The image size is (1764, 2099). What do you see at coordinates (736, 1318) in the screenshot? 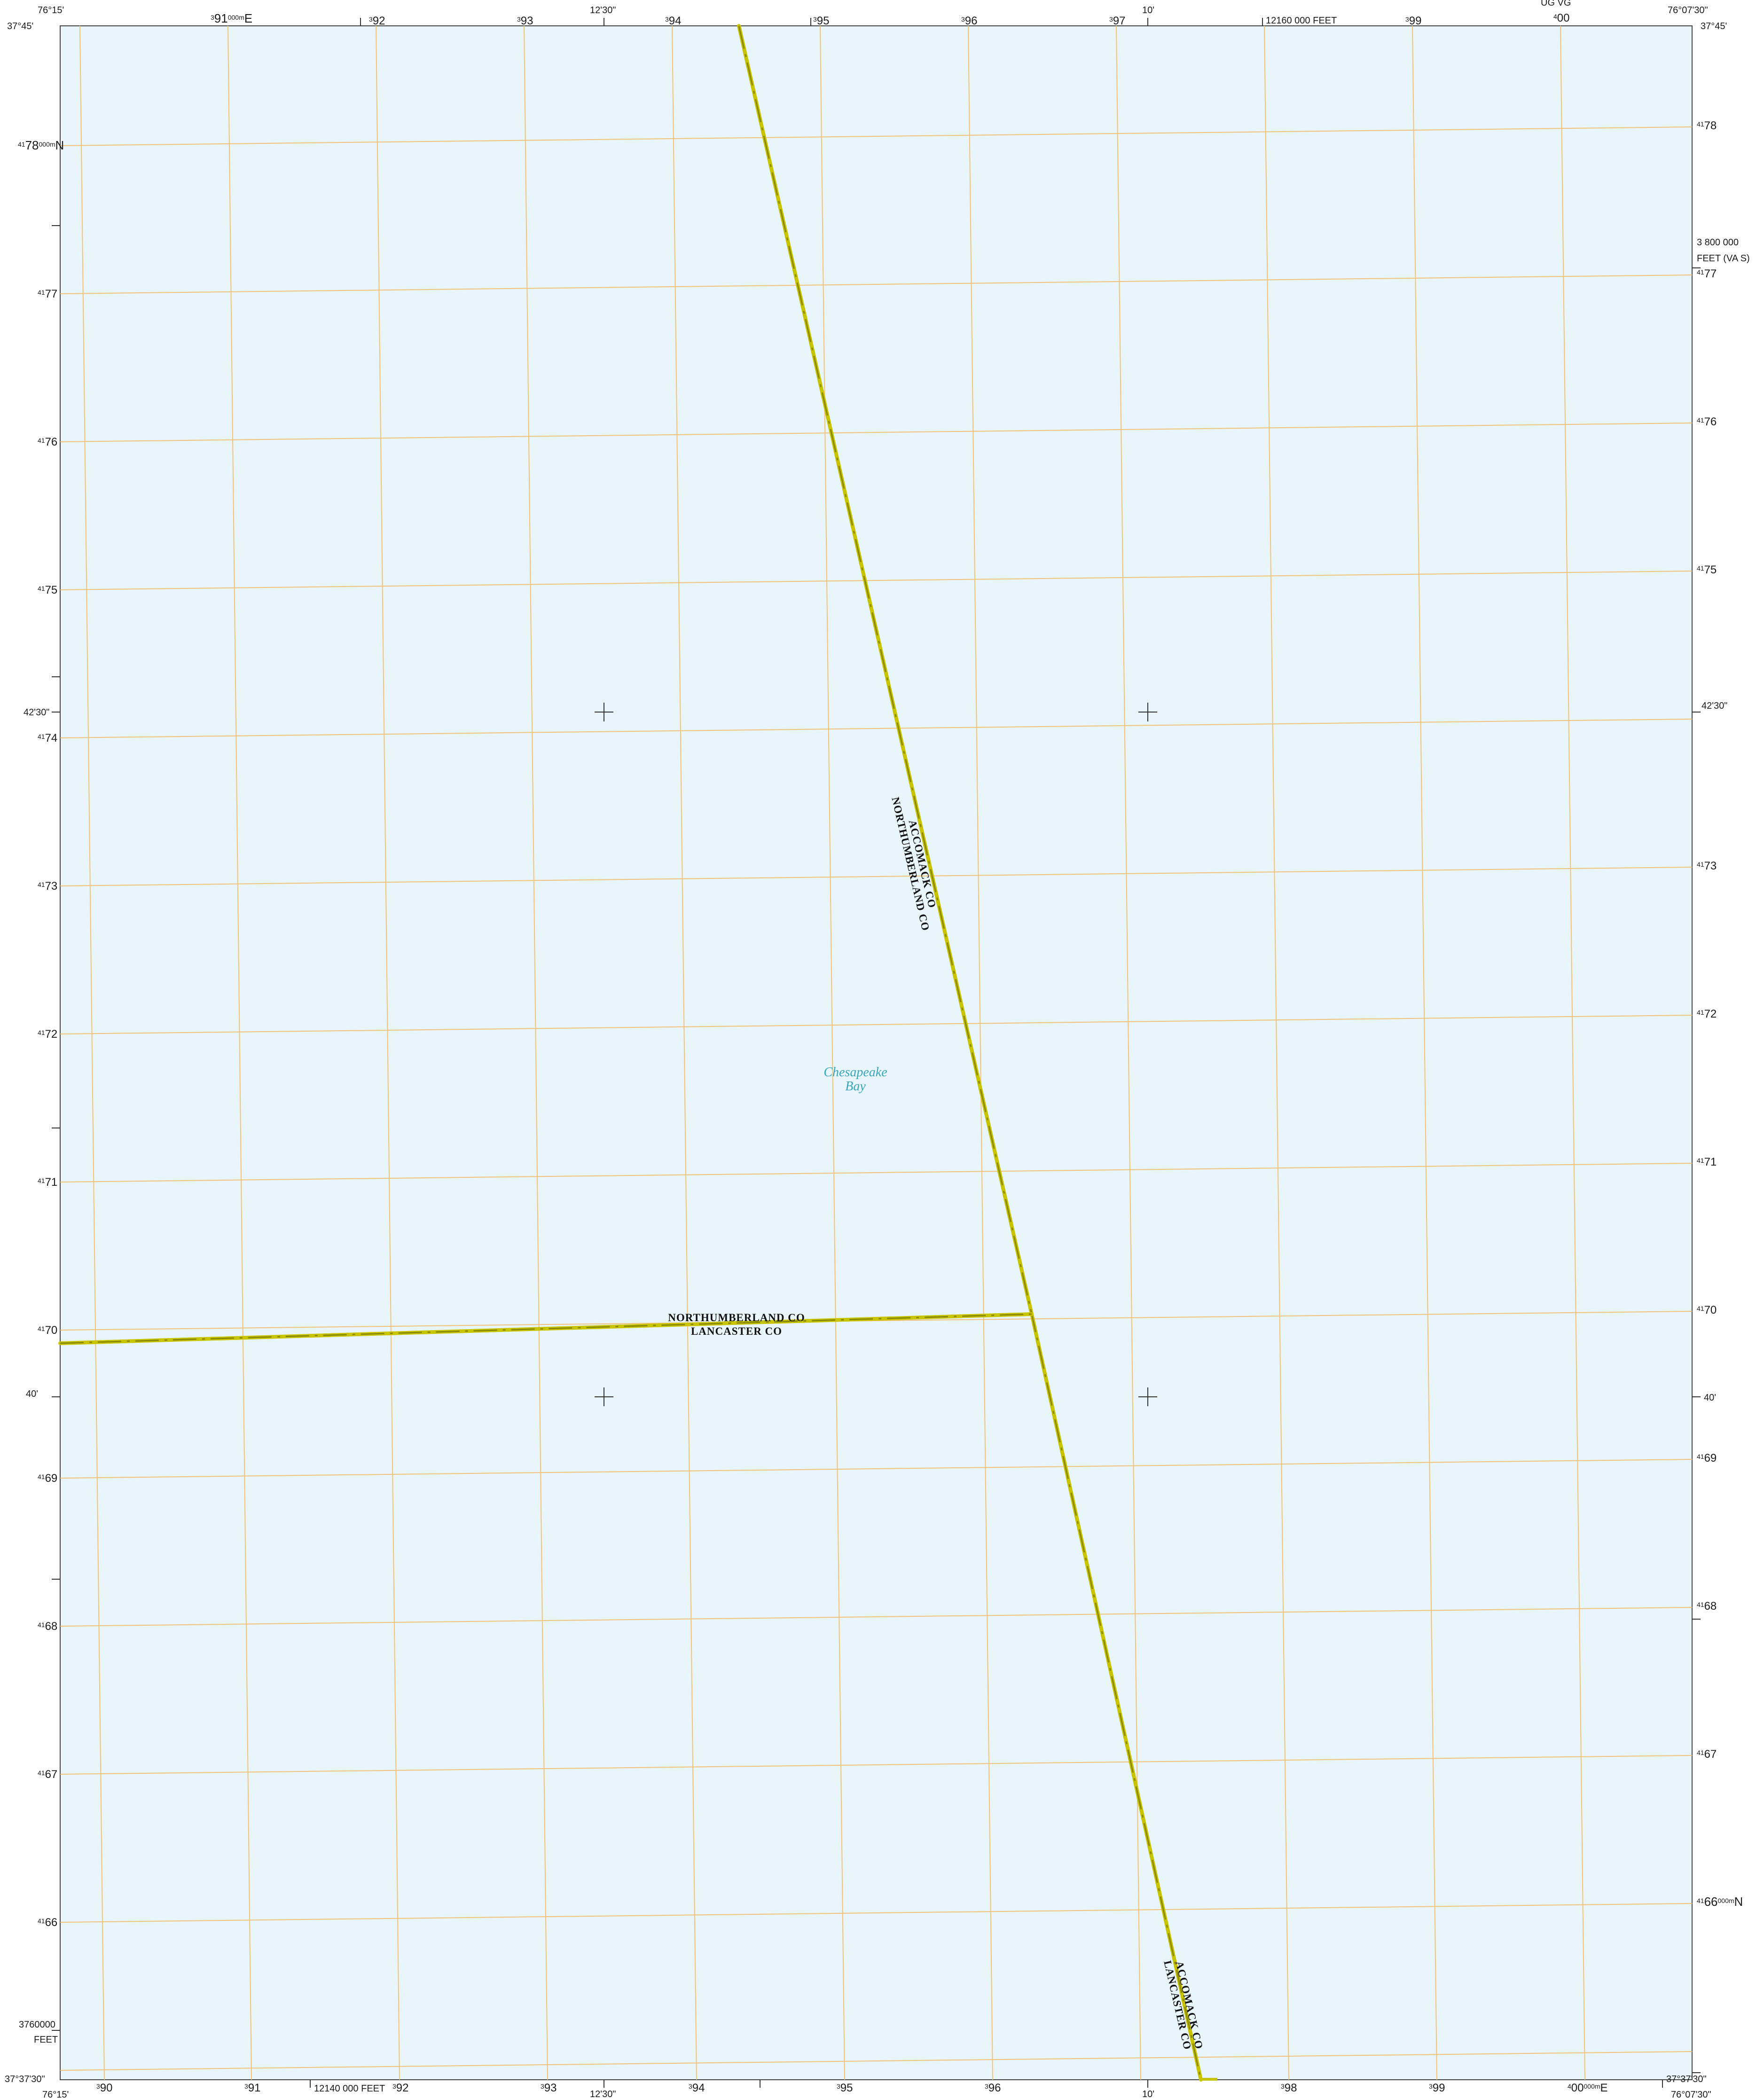
I see `county-label-northumberland-west: NORTHUMBERLAND CO` at bounding box center [736, 1318].